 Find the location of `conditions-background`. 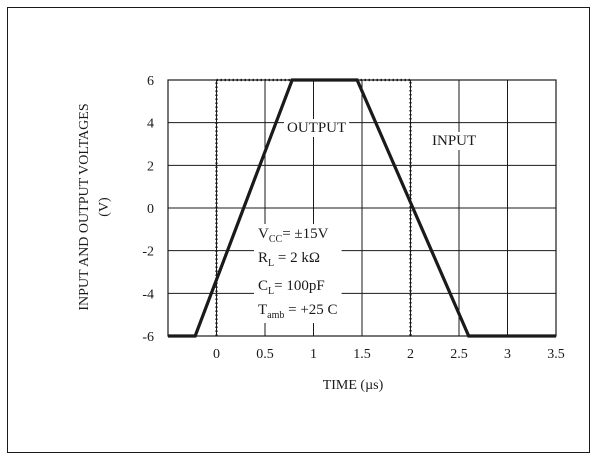

conditions-background is located at coordinates (298, 273).